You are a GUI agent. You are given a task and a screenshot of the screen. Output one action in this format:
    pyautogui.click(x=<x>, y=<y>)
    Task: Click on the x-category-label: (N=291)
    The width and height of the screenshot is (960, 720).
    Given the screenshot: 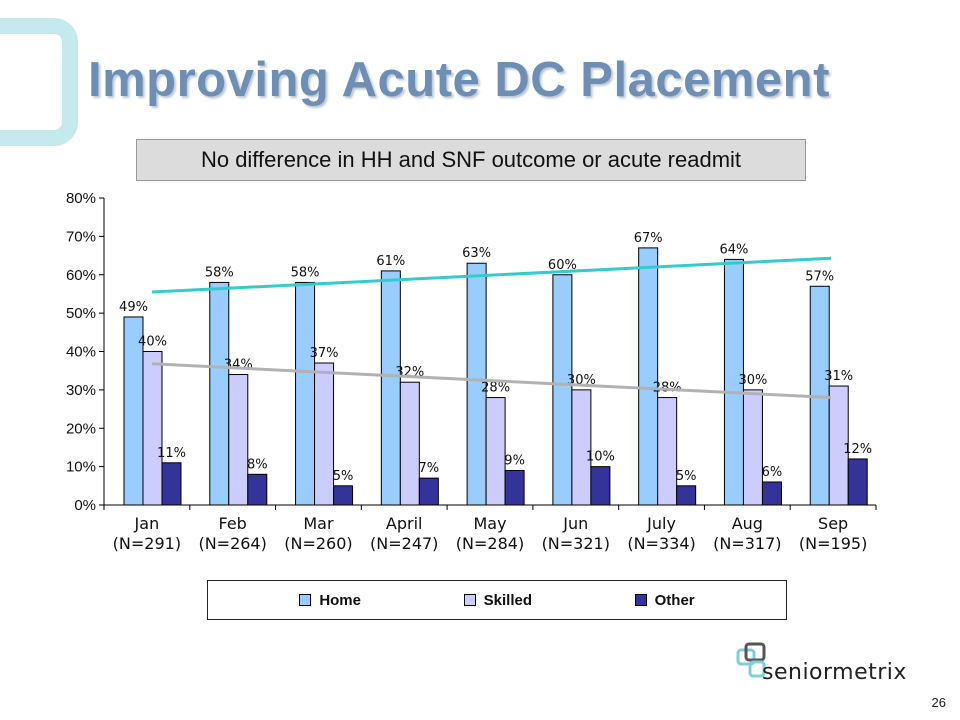 What is the action you would take?
    pyautogui.click(x=147, y=543)
    